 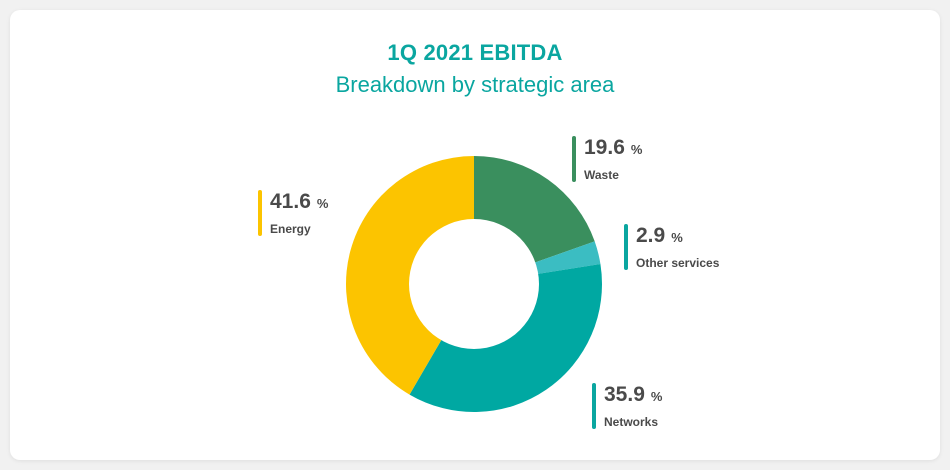 I want to click on callout-waste: 19.6% Waste, so click(x=607, y=159).